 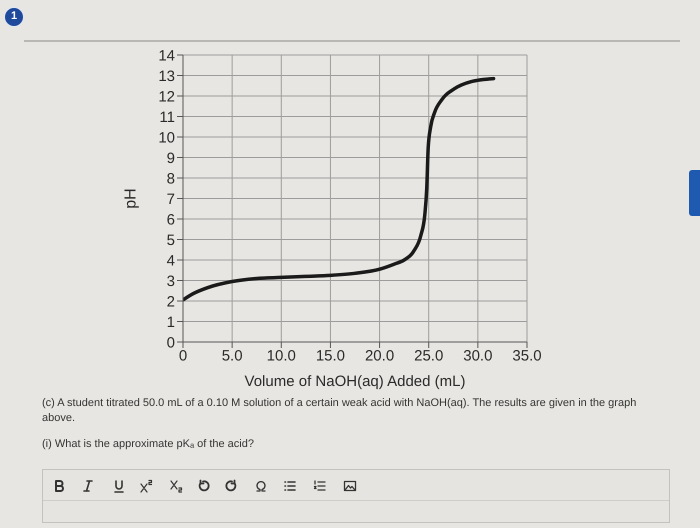 What do you see at coordinates (170, 240) in the screenshot?
I see `y-tick-label: 5` at bounding box center [170, 240].